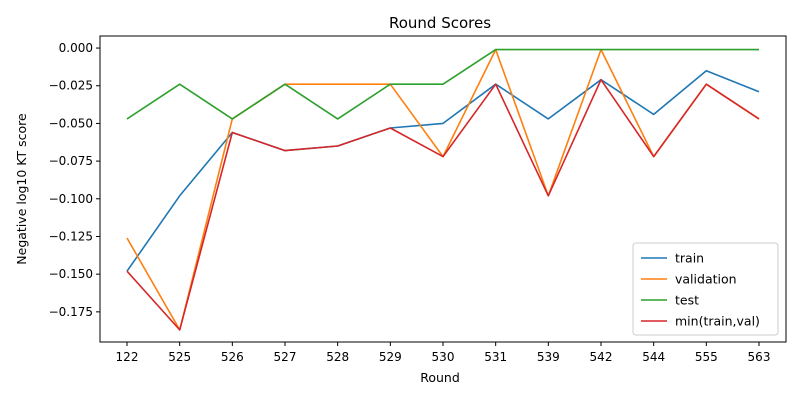 The image size is (800, 400). What do you see at coordinates (495, 357) in the screenshot?
I see `x-tick-label: 531` at bounding box center [495, 357].